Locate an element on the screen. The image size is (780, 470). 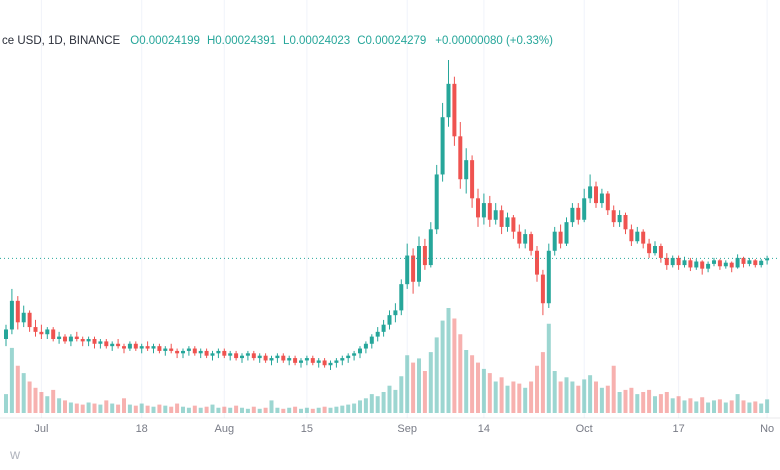
high-value: 0.00024391 is located at coordinates (246, 41).